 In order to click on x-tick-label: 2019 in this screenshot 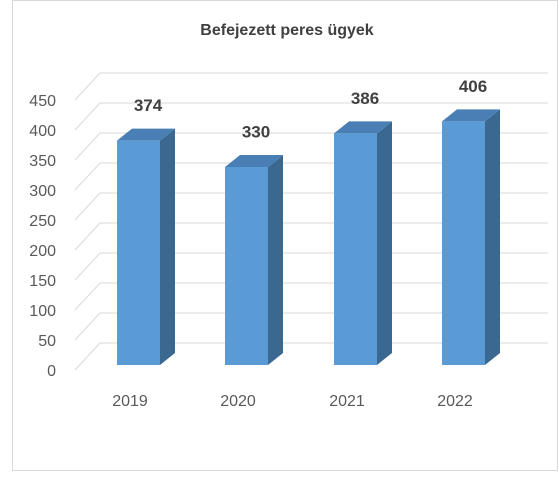, I will do `click(130, 401)`.